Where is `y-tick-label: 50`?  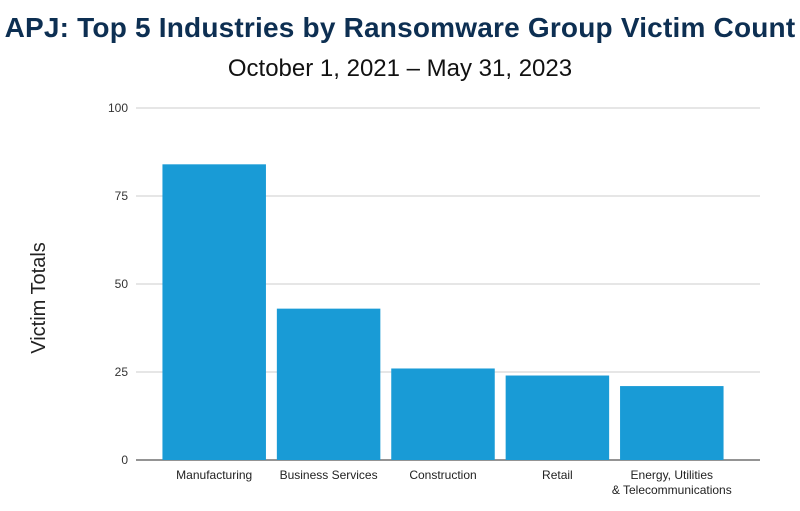 y-tick-label: 50 is located at coordinates (122, 284).